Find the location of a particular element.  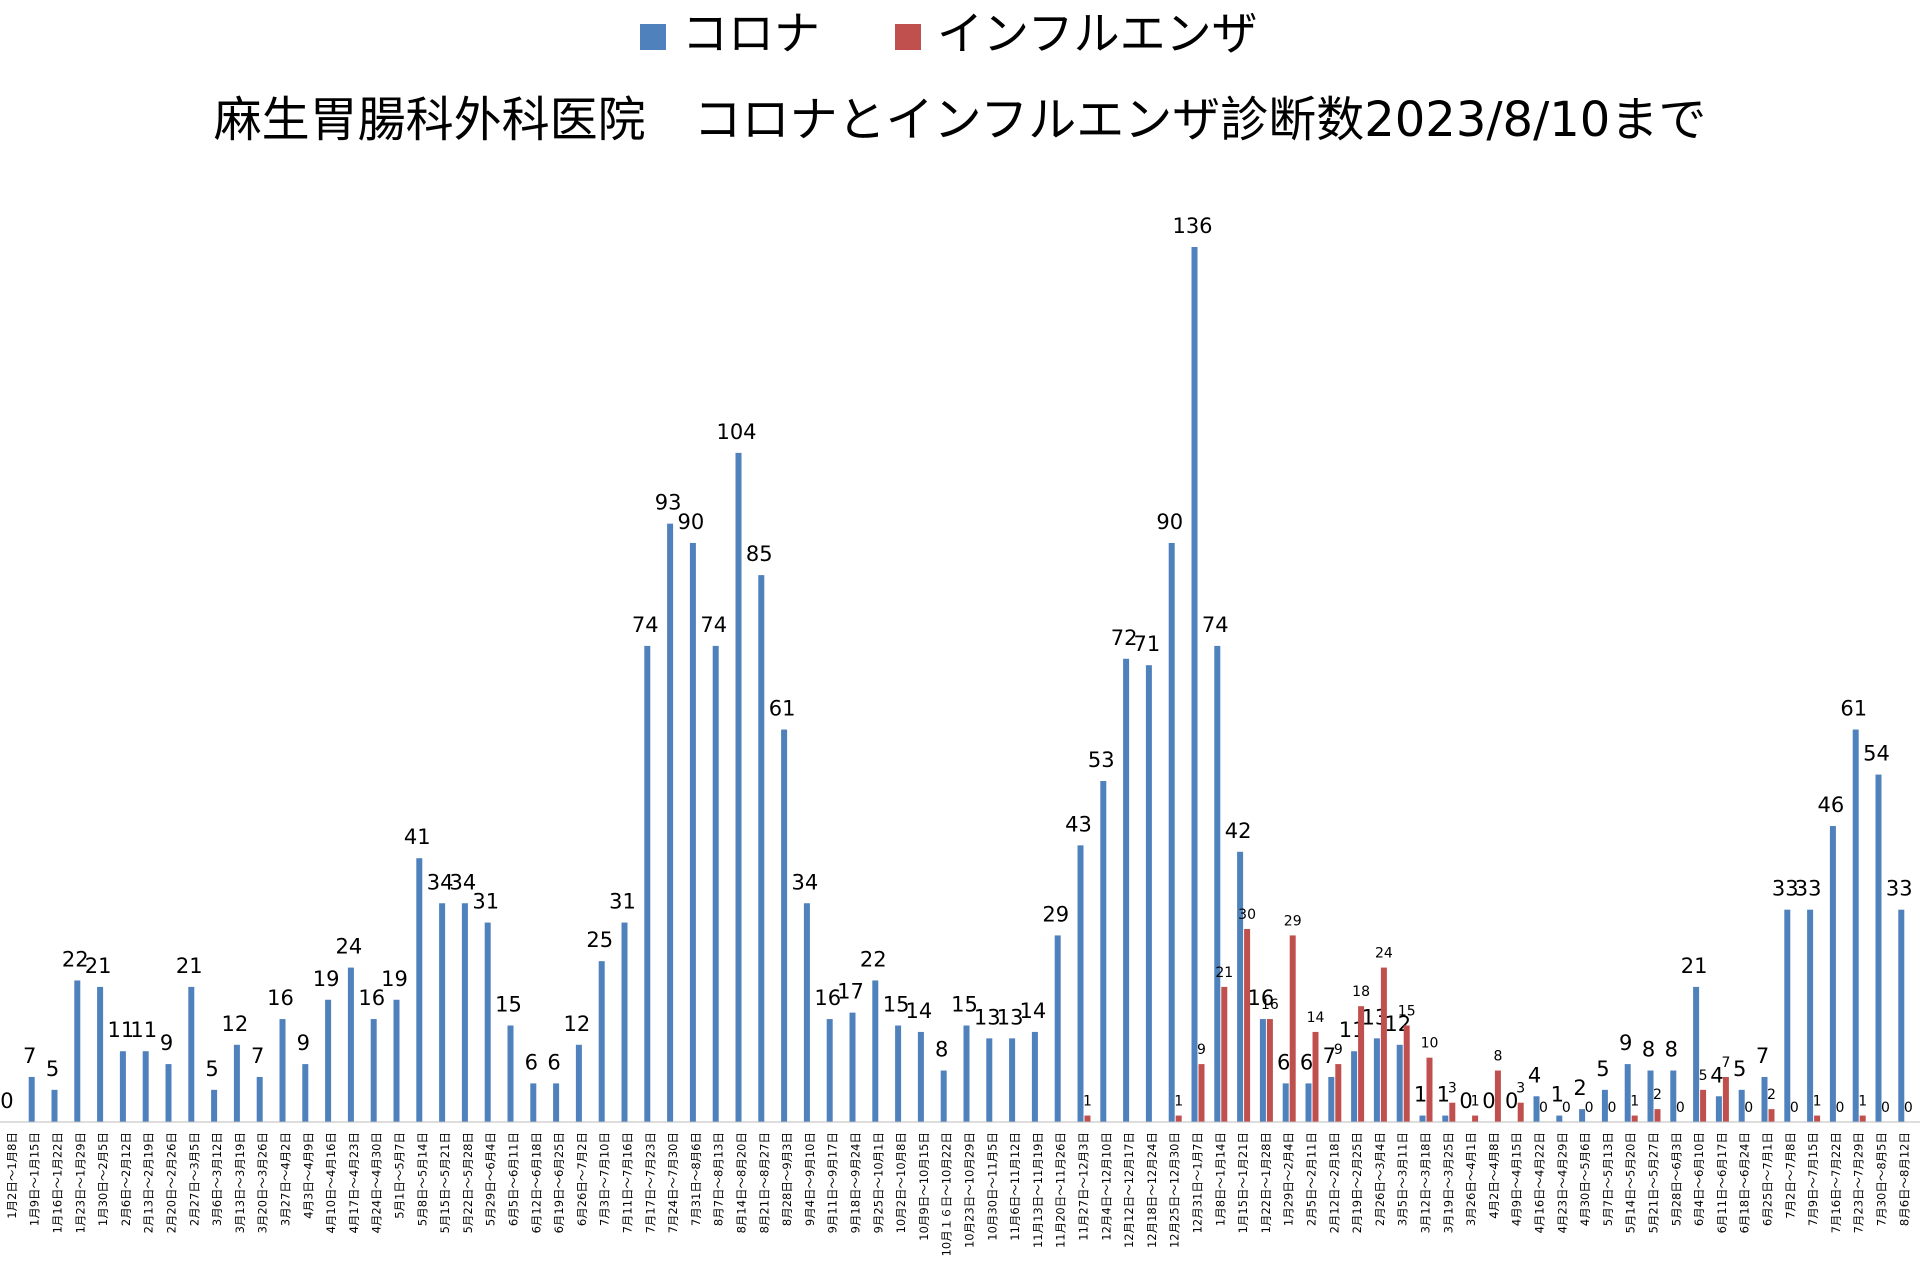

x-tick-label: 1月8日～1月14日 is located at coordinates (1220, 1179).